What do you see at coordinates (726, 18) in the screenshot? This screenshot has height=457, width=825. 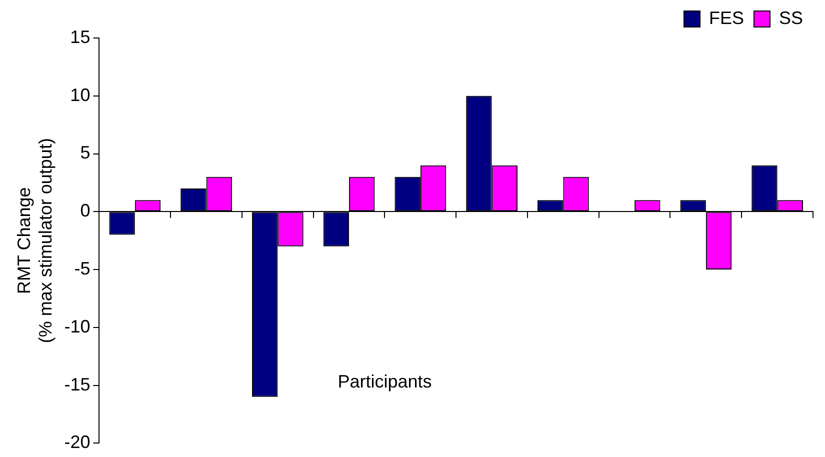 I see `legend-label: FES` at bounding box center [726, 18].